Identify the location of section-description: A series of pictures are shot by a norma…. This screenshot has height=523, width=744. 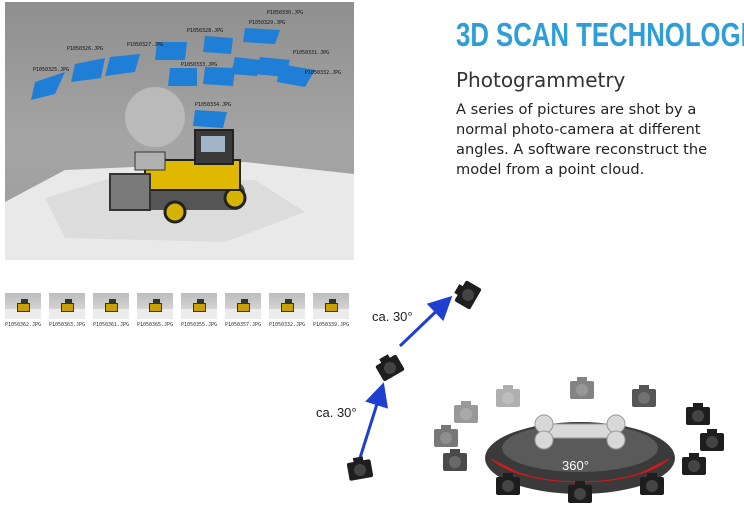
(582, 139).